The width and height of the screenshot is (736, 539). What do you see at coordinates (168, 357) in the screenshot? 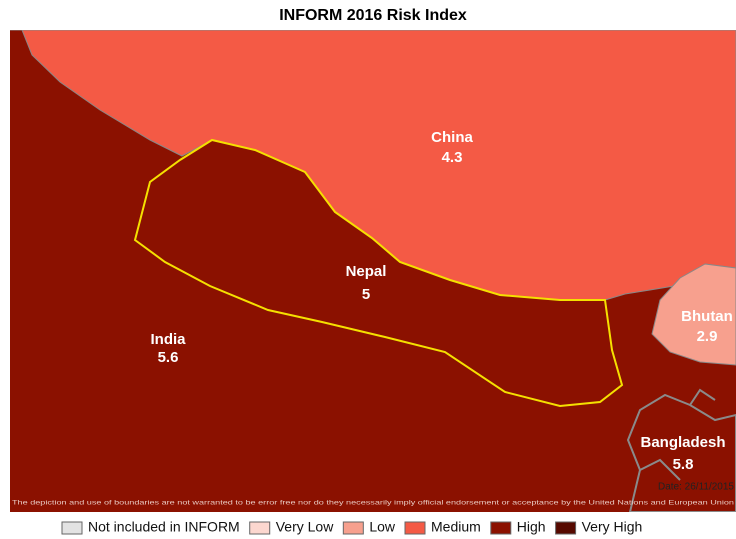
I see `region-value: 5.6` at bounding box center [168, 357].